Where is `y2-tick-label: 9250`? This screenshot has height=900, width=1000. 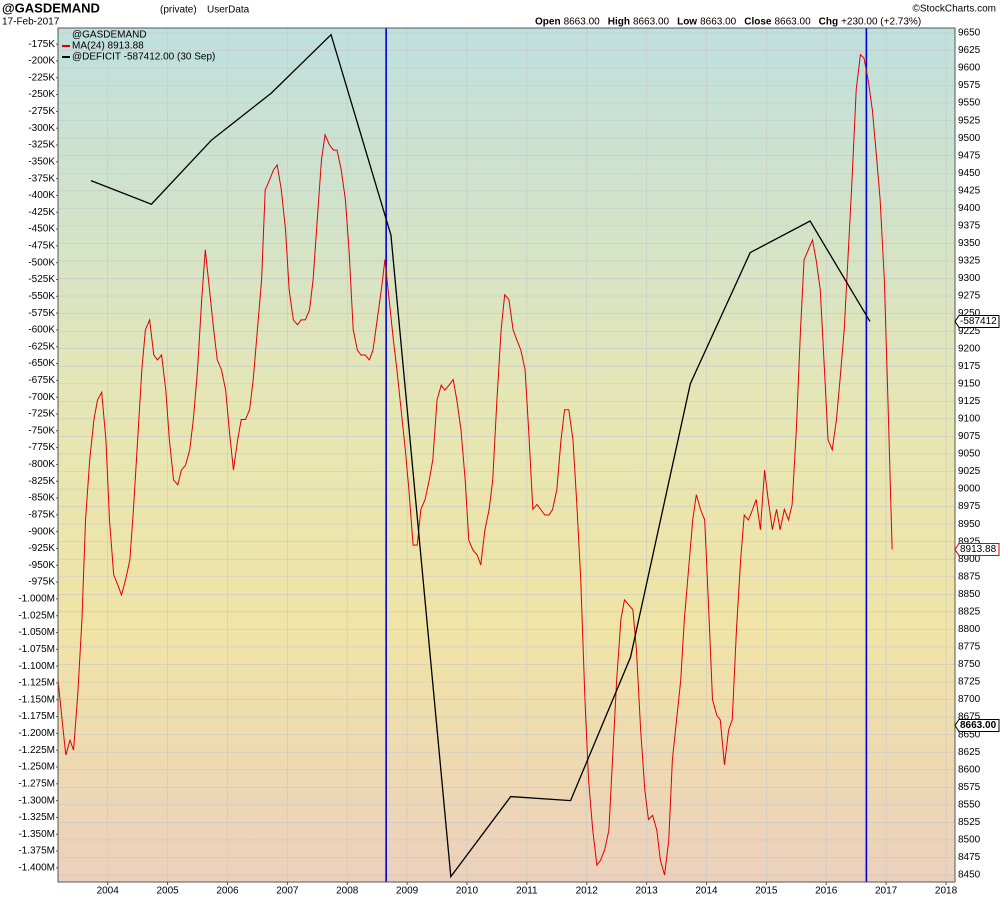
y2-tick-label: 9250 is located at coordinates (969, 313).